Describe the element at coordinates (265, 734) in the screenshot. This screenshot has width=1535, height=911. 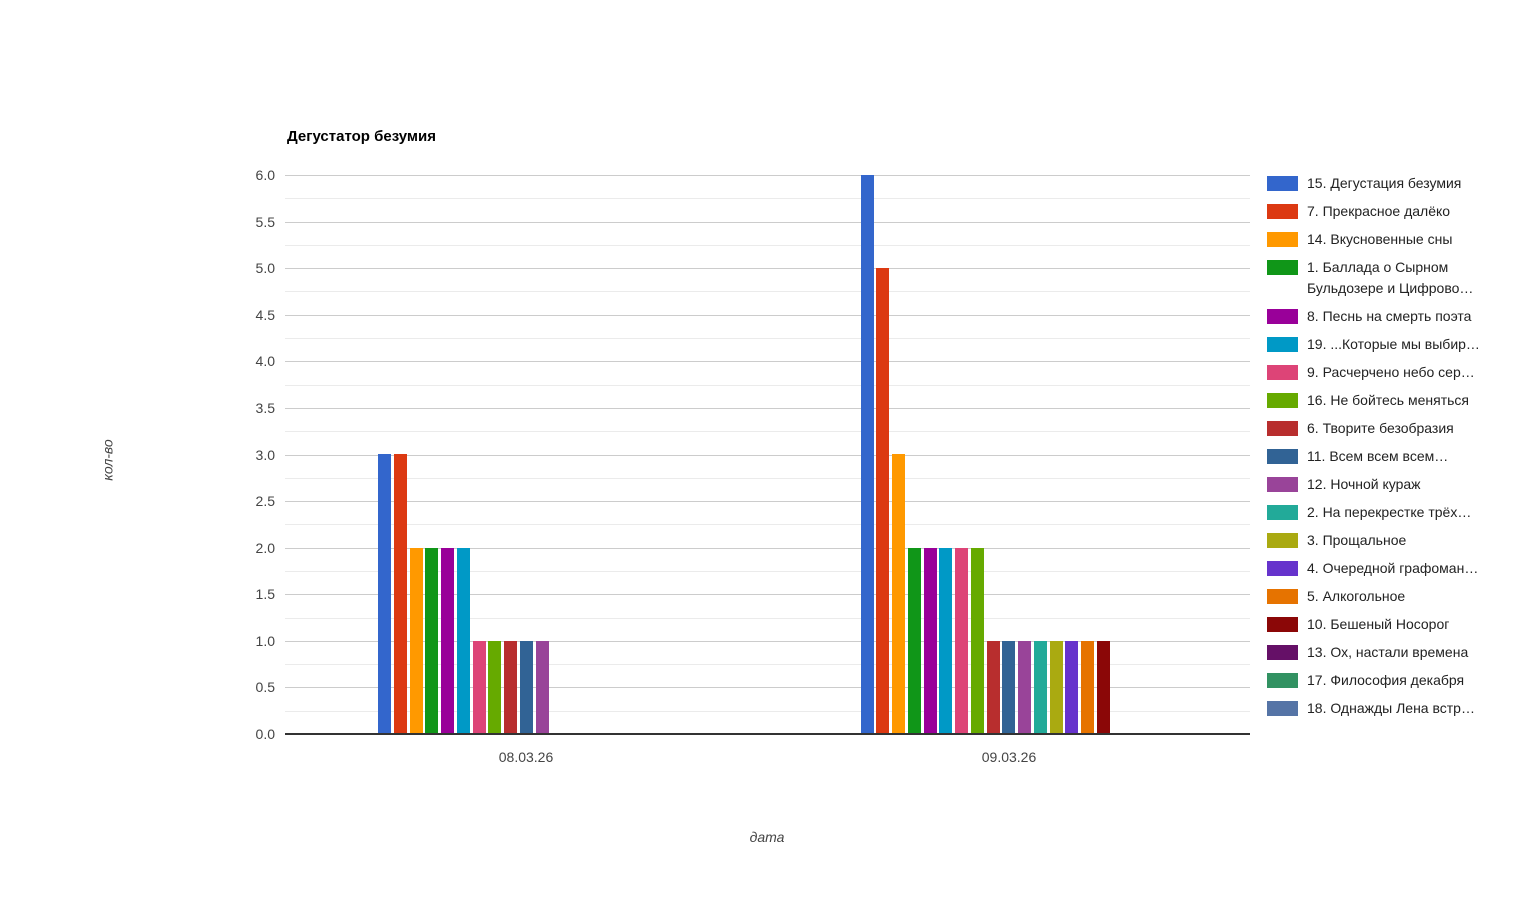
I see `y-tick-label: 0.0` at that location.